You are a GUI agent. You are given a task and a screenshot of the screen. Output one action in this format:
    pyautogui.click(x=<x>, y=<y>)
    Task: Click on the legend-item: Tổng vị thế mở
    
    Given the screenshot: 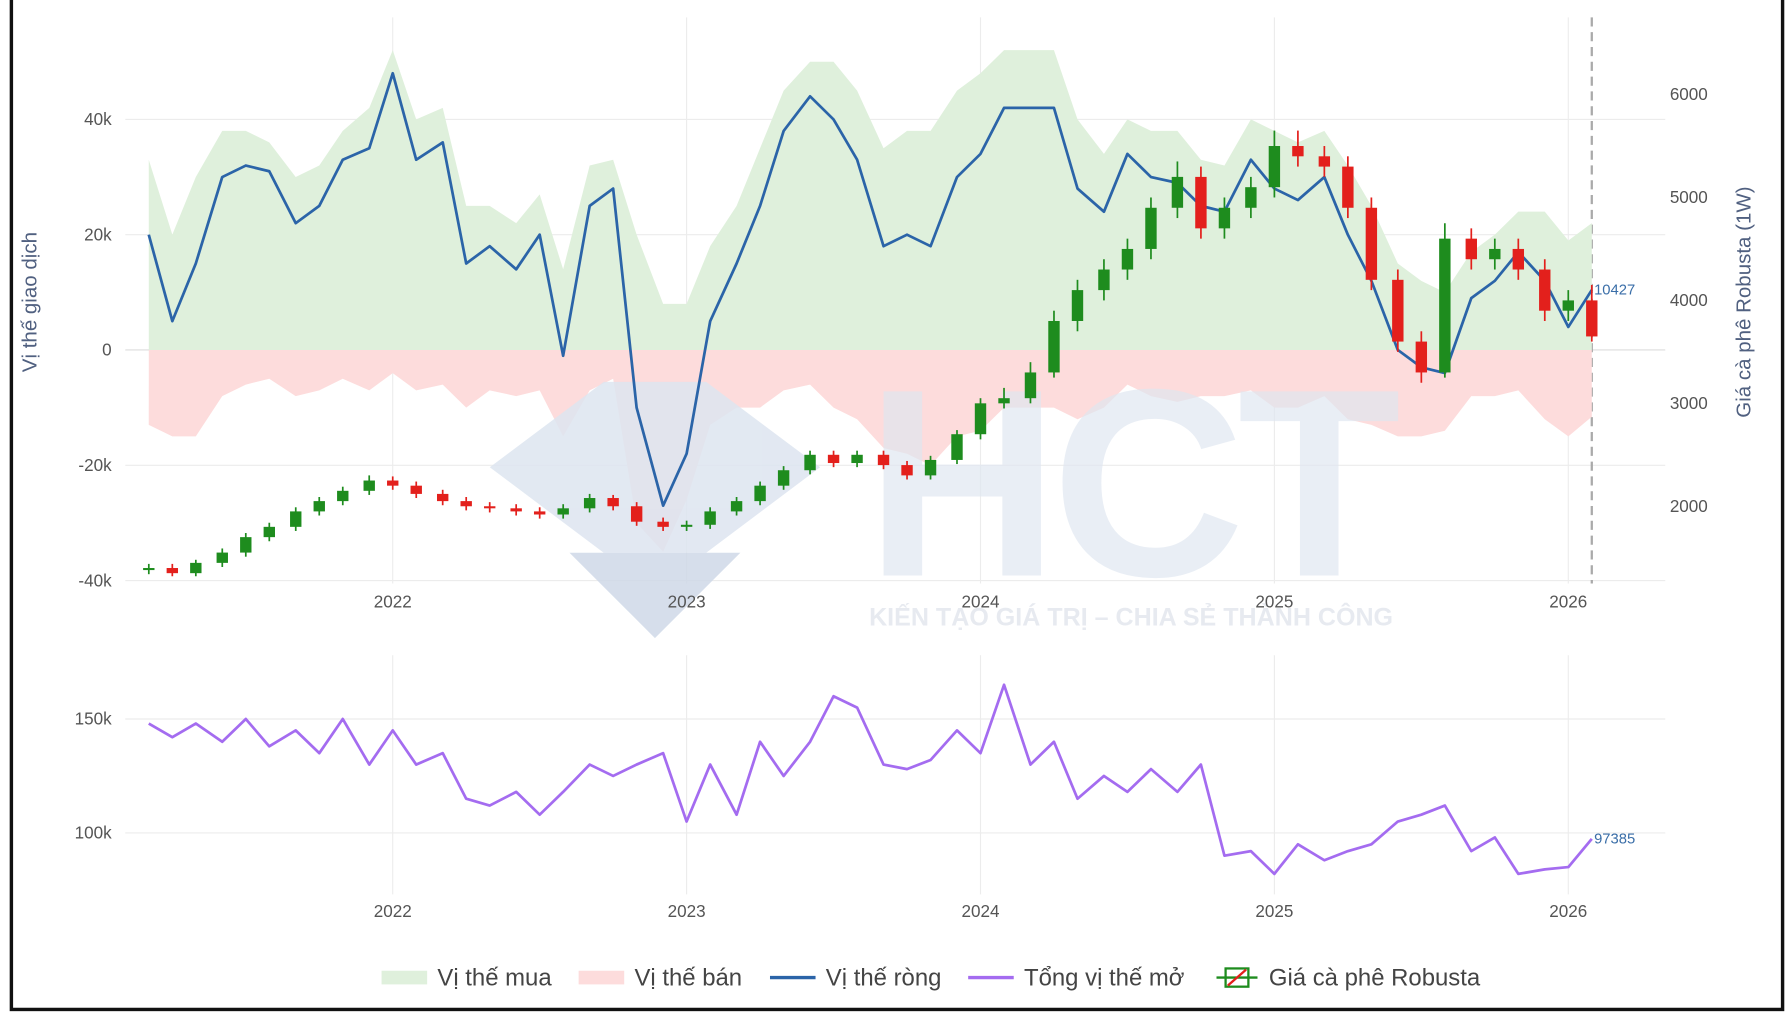 What is the action you would take?
    pyautogui.click(x=1076, y=978)
    